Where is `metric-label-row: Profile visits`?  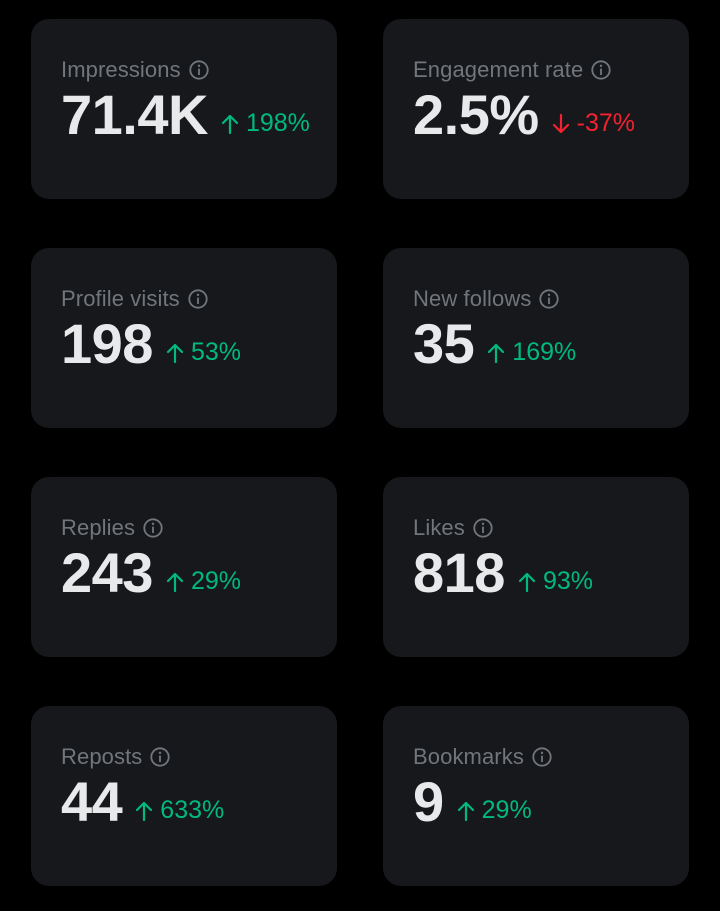 metric-label-row: Profile visits is located at coordinates (199, 299).